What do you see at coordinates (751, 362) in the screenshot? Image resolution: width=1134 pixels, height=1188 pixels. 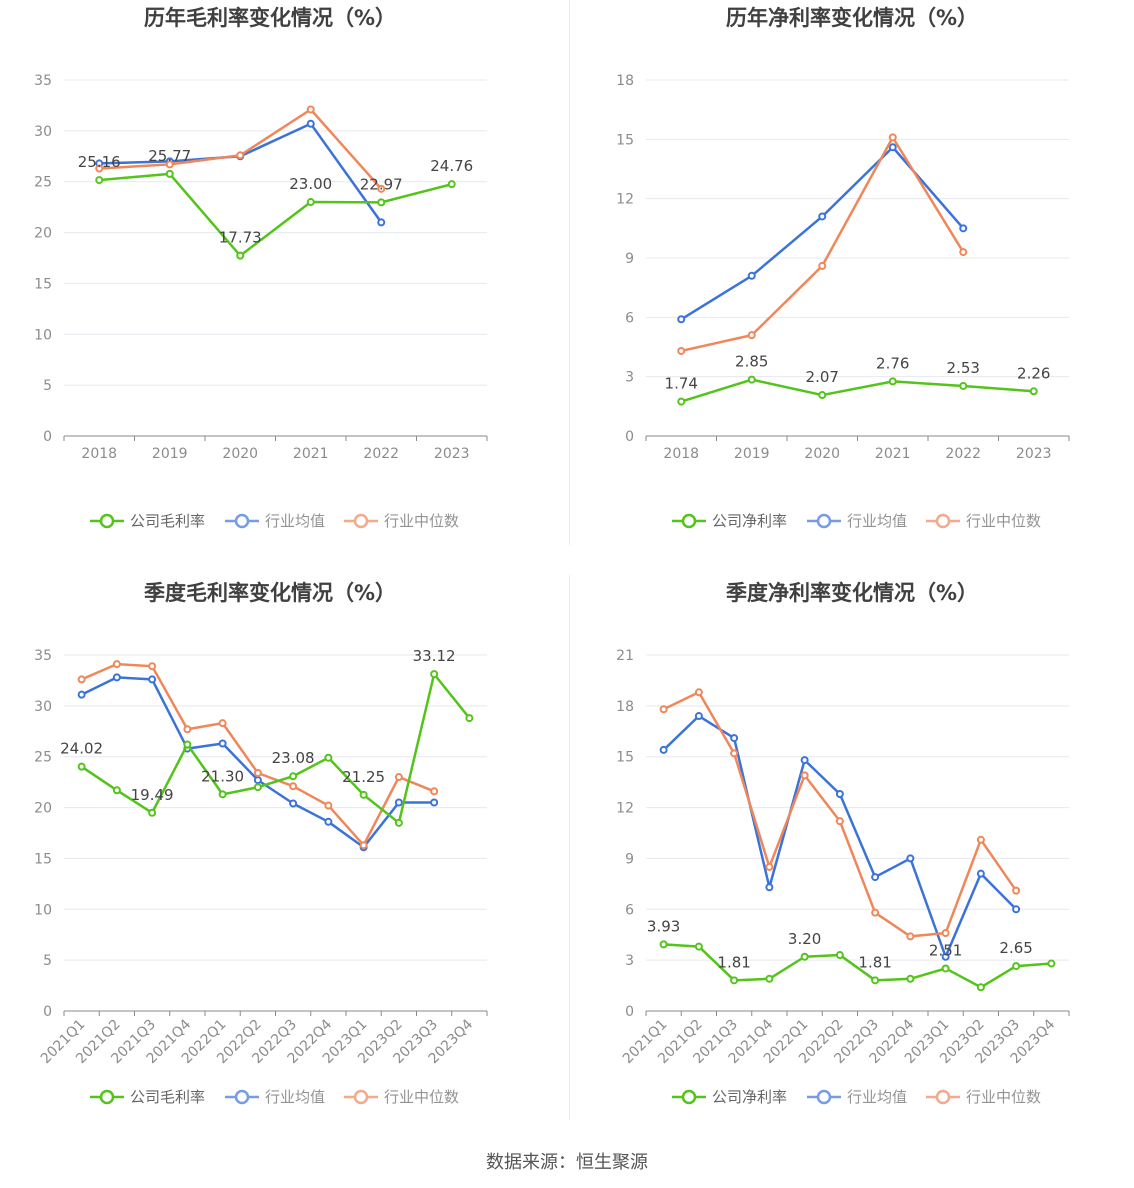 I see `data-label: 2.85` at bounding box center [751, 362].